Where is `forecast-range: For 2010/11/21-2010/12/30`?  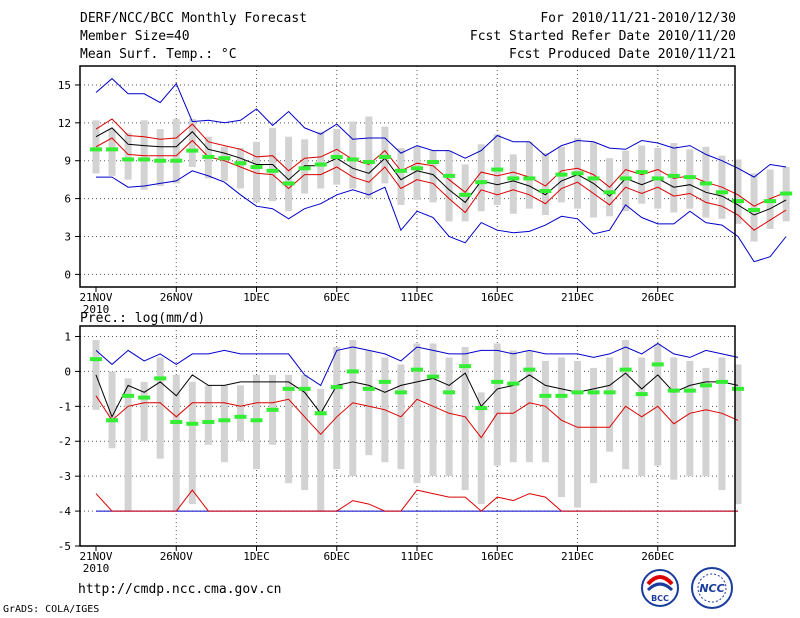
forecast-range: For 2010/11/21-2010/12/30 is located at coordinates (638, 18).